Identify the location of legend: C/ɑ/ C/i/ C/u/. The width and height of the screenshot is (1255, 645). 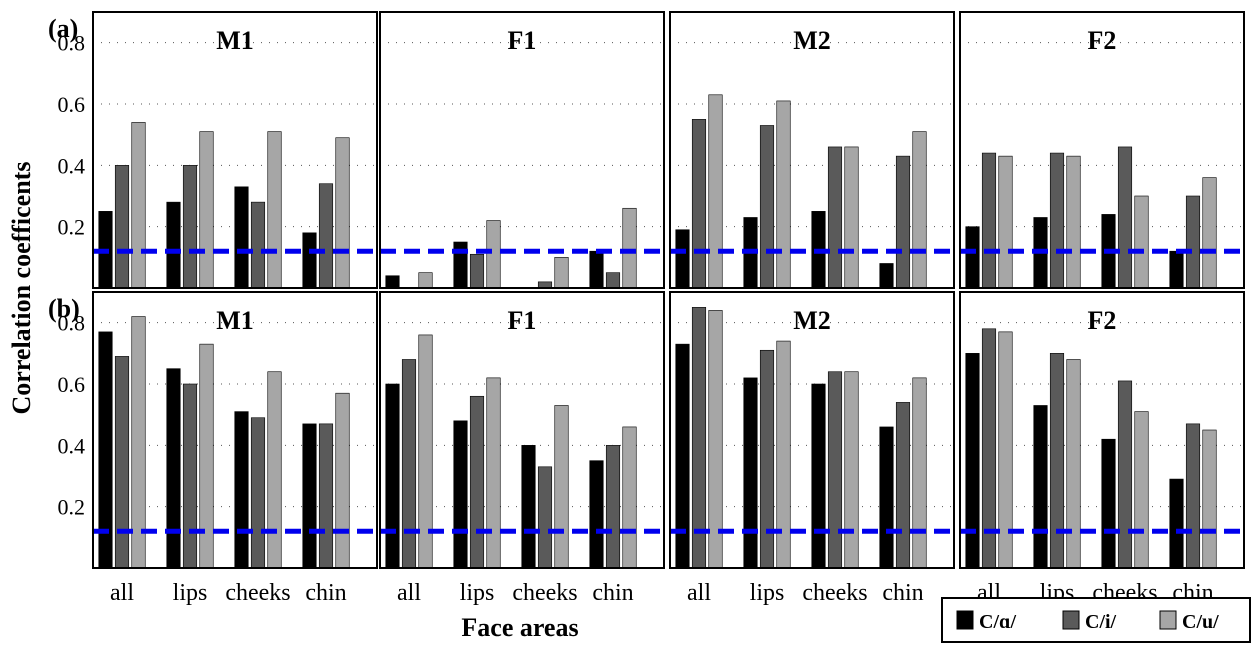
(1096, 620).